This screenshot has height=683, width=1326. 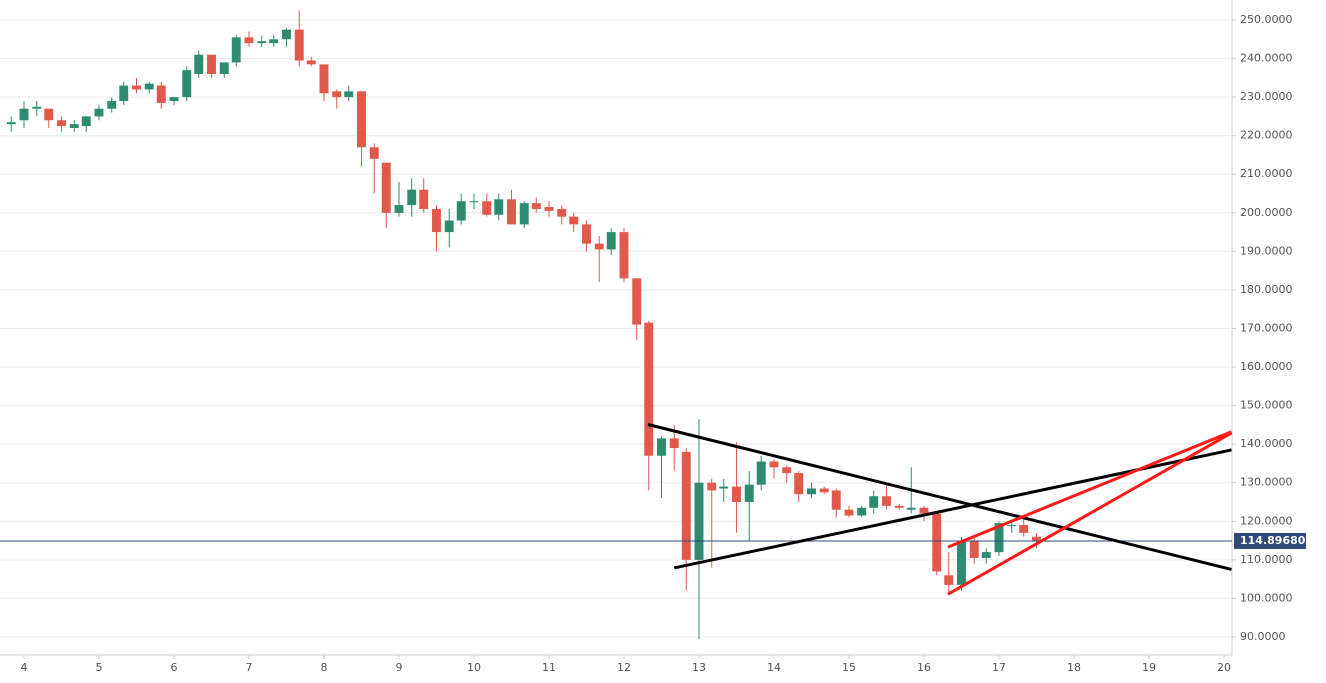 I want to click on y-tick-label: 90.0000, so click(x=1263, y=636).